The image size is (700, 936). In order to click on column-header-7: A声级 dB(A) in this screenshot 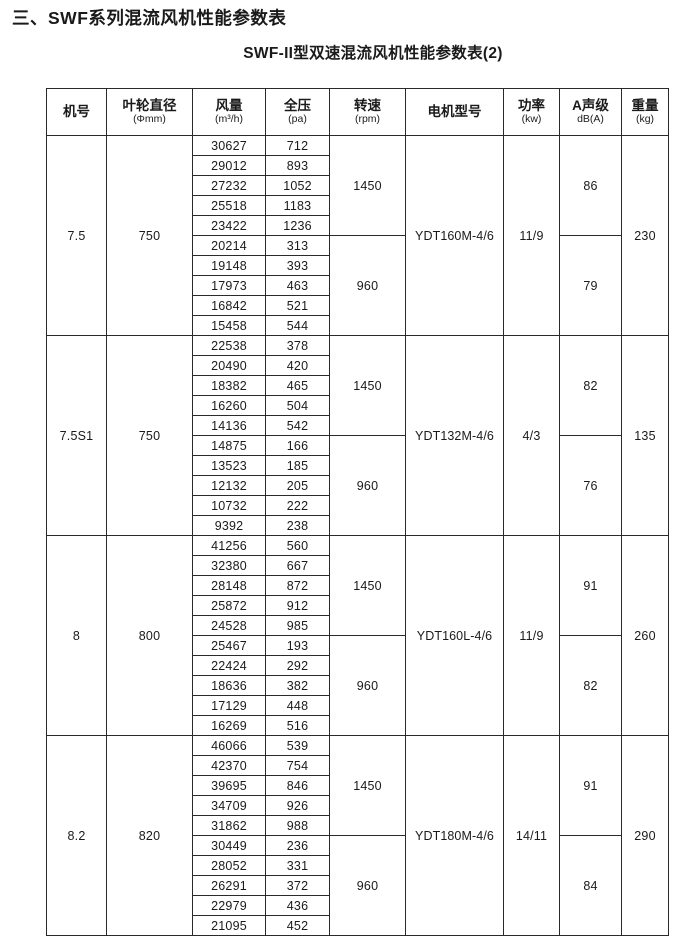, I will do `click(590, 112)`.